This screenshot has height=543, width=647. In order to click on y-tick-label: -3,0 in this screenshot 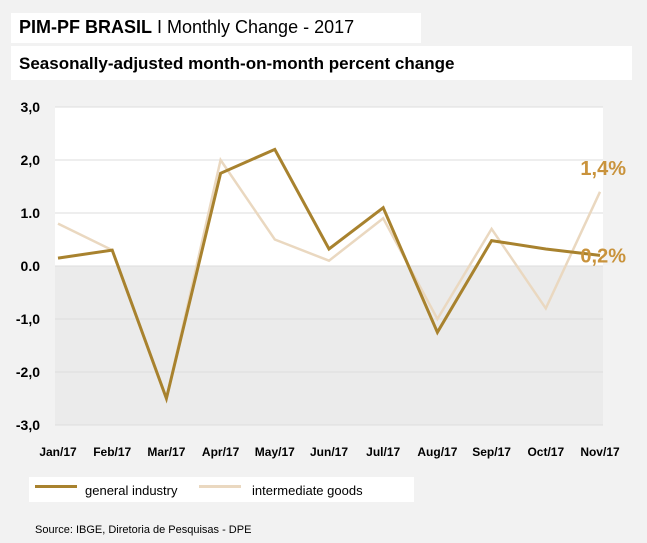, I will do `click(28, 425)`.